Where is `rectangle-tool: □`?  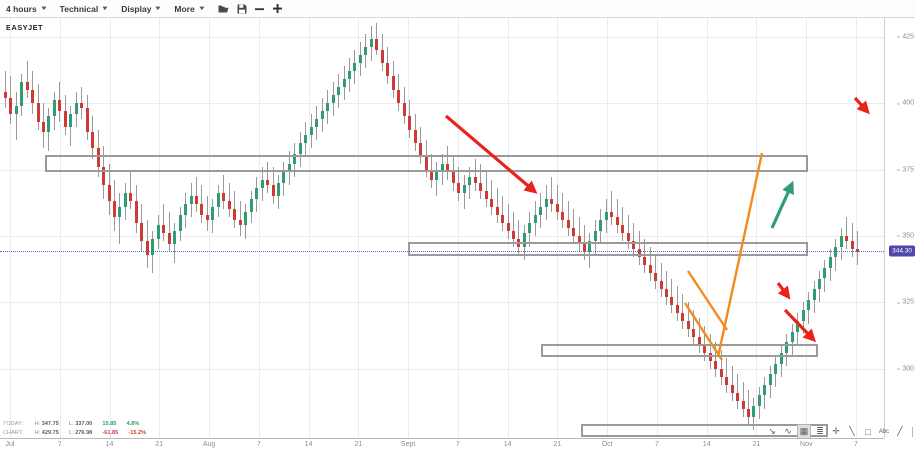 rectangle-tool: □ is located at coordinates (868, 431).